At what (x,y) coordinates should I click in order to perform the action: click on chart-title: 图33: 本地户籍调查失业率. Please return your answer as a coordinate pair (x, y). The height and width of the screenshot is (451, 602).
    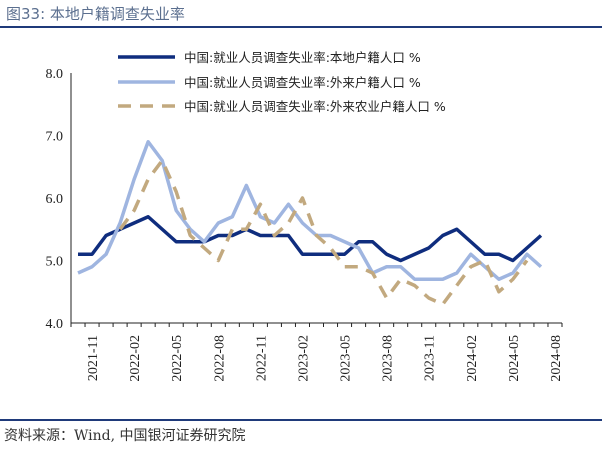
    Looking at the image, I should click on (95, 14).